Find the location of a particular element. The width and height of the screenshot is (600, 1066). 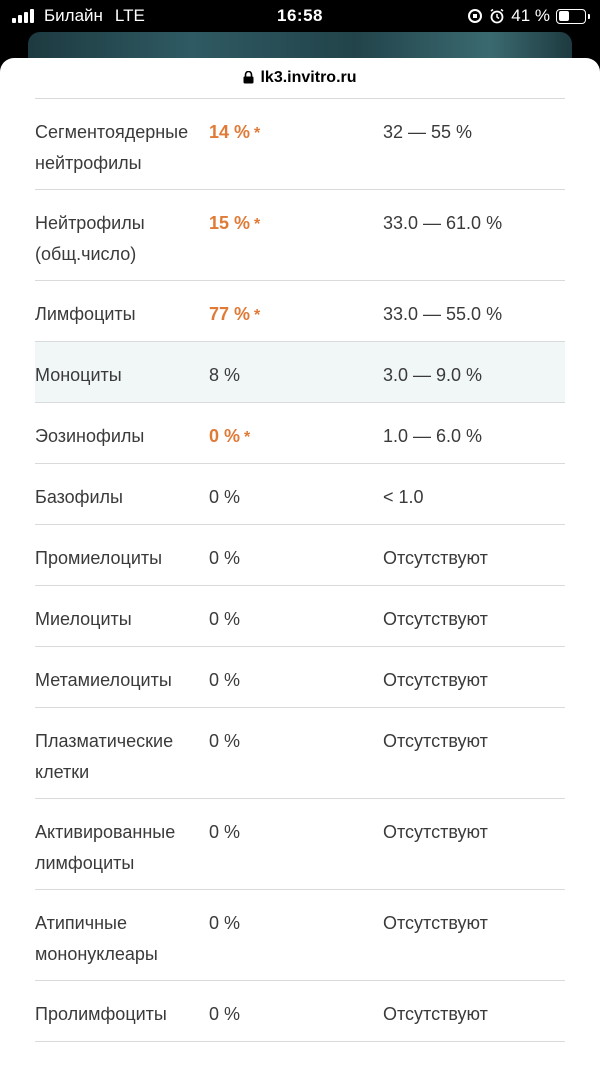

result-value: 14 % is located at coordinates (230, 132).